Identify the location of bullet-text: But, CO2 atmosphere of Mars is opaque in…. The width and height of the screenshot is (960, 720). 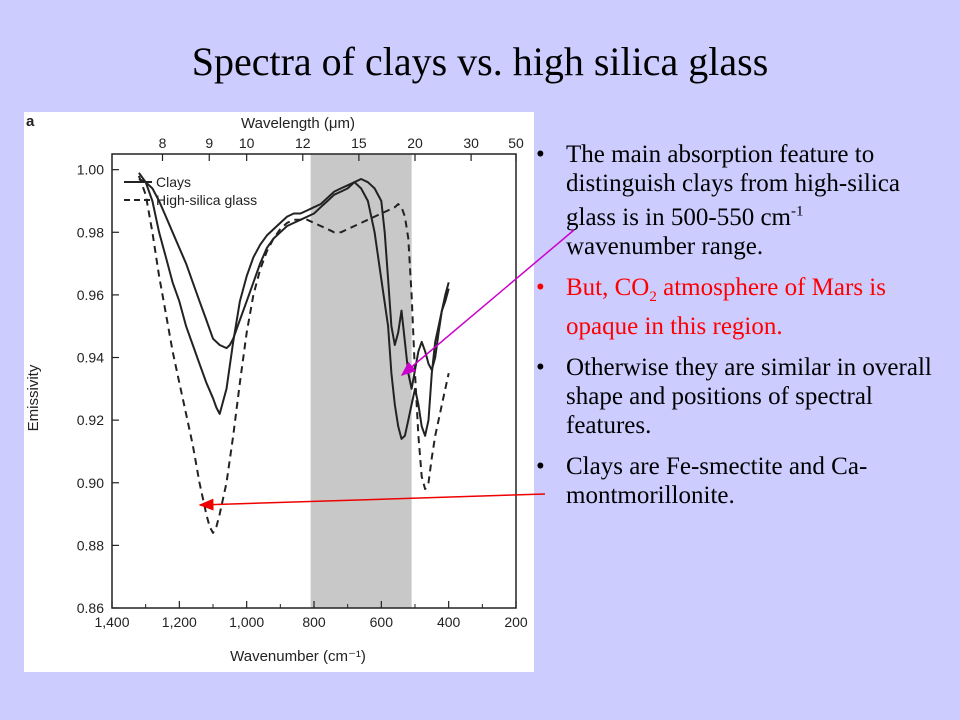
(726, 307).